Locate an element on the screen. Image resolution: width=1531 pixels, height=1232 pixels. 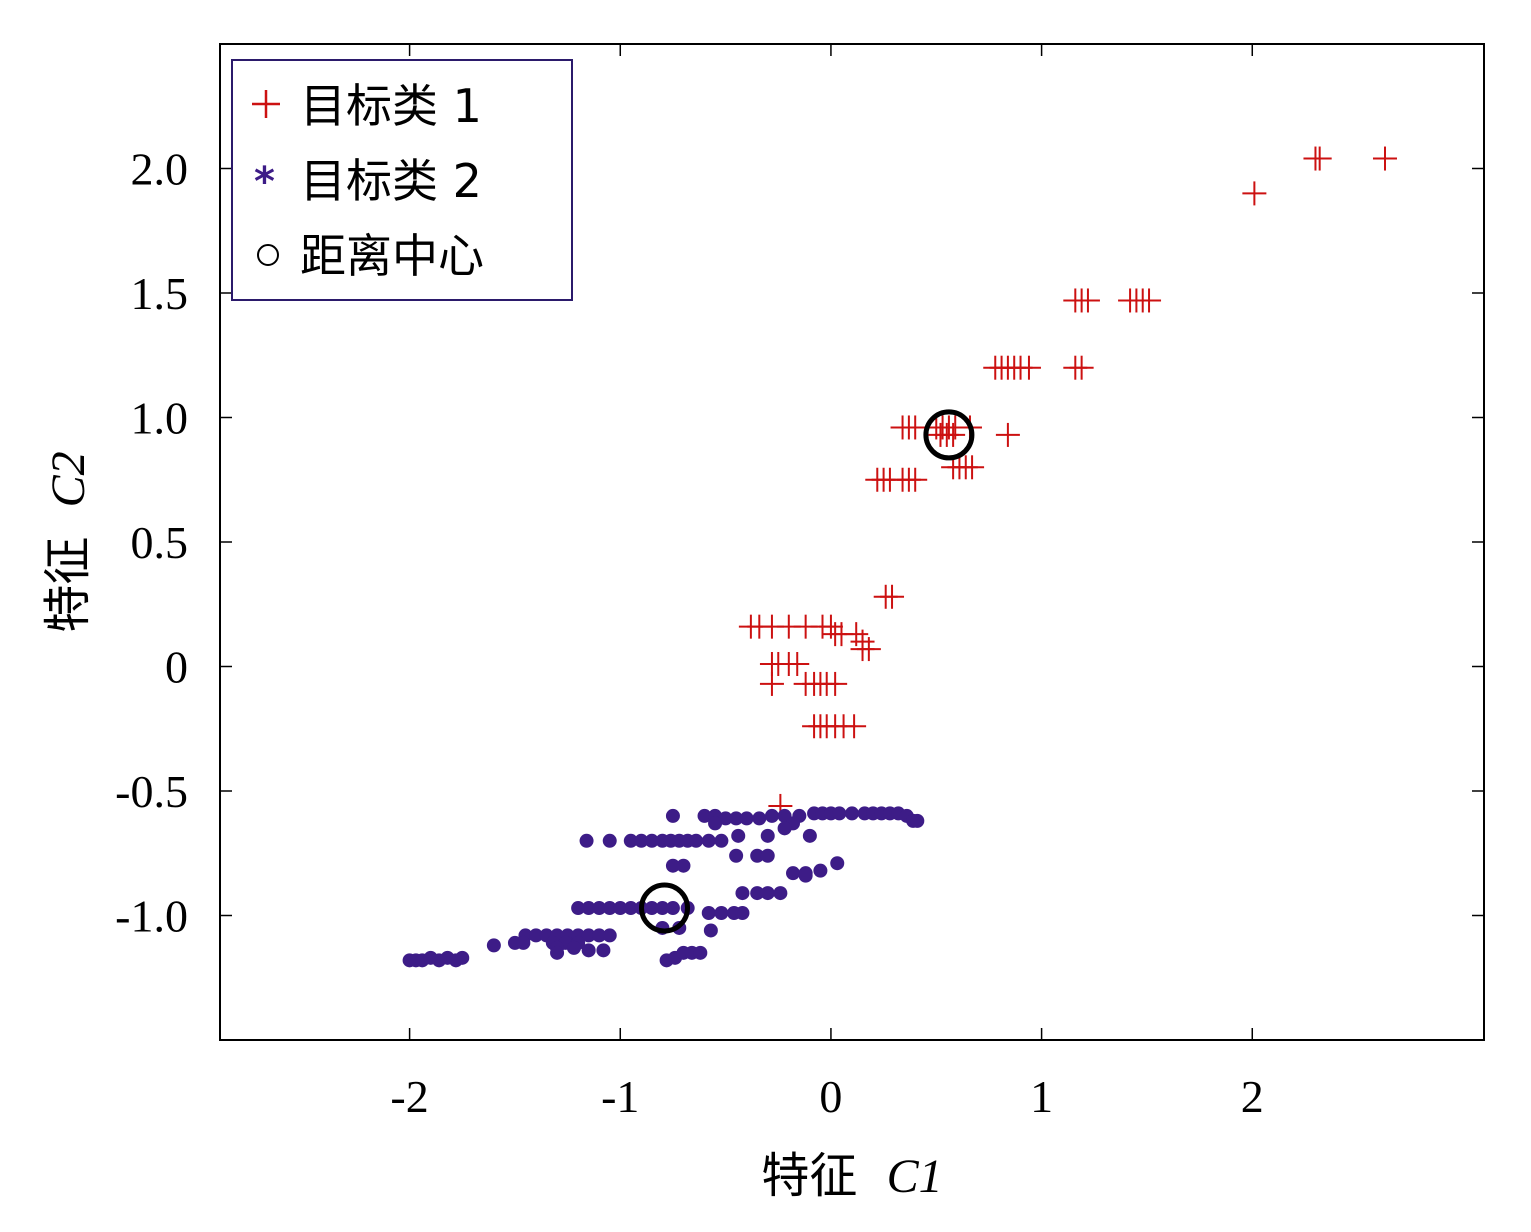
legend-label-class2: 目标类 2 is located at coordinates (391, 181).